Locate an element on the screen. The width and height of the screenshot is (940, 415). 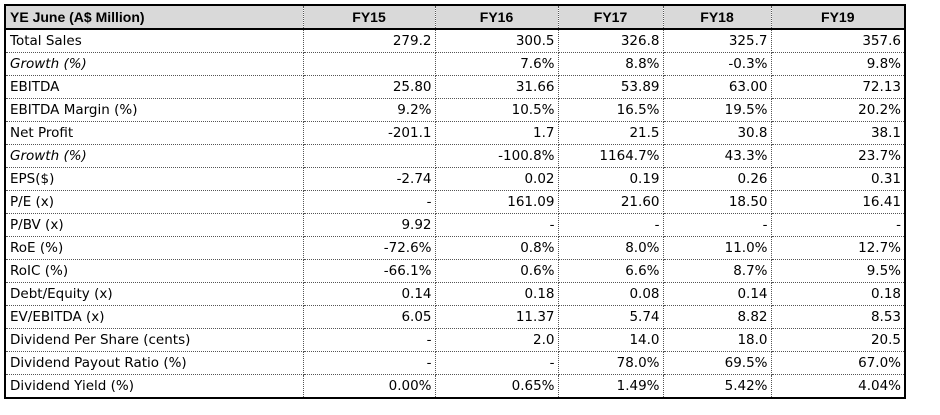
header-cell-fy16: FY16 is located at coordinates (497, 17).